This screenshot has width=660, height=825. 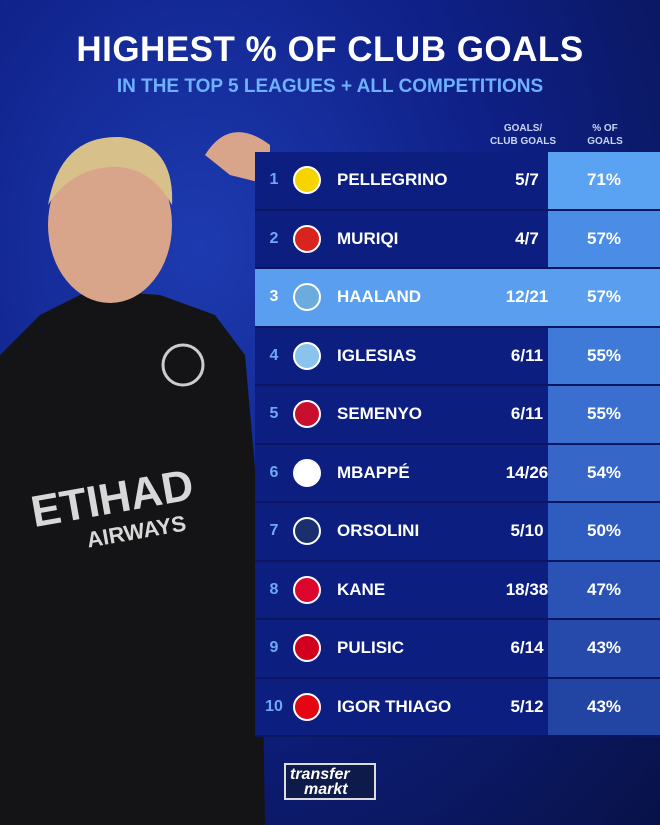 I want to click on table-row: 8 KANE 18/38 47%, so click(x=457, y=590).